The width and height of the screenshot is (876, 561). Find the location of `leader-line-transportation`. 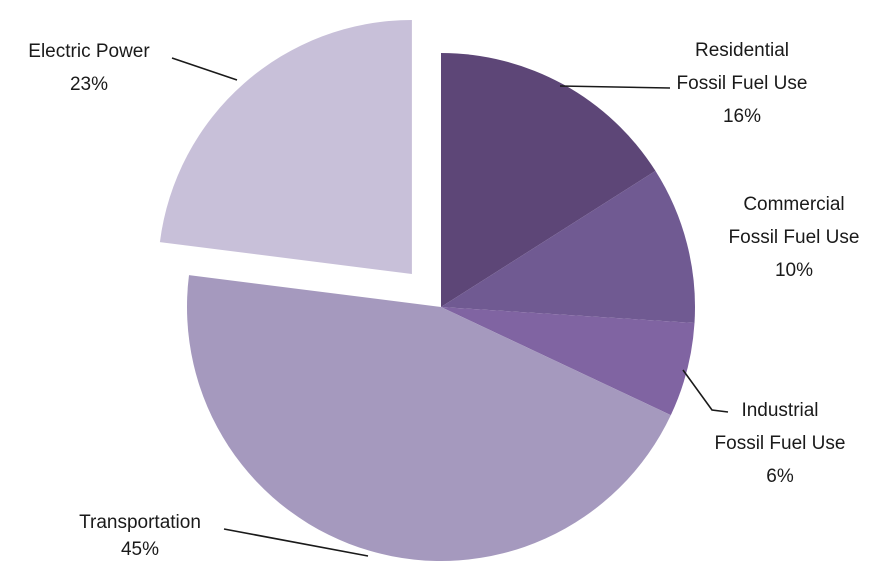

leader-line-transportation is located at coordinates (296, 542).